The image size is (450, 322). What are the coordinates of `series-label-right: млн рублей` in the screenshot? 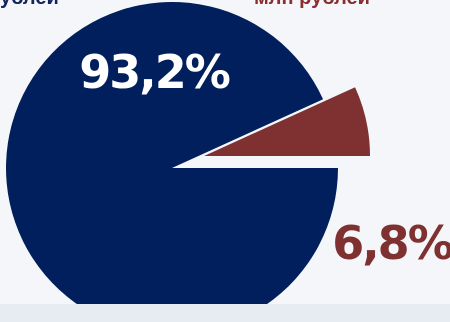 It's located at (312, 5).